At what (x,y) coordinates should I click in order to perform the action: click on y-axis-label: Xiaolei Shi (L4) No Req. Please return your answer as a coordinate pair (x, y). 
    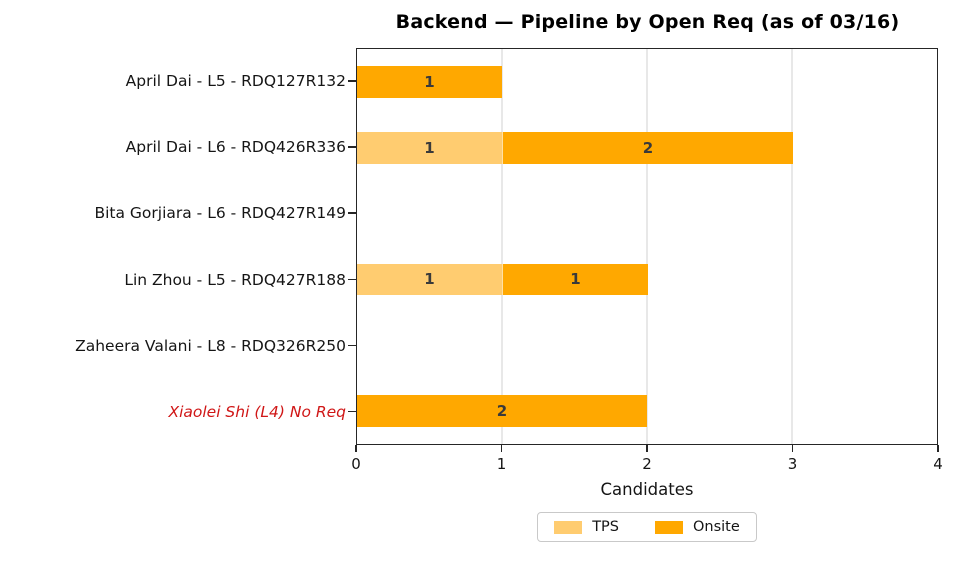
    Looking at the image, I should click on (257, 411).